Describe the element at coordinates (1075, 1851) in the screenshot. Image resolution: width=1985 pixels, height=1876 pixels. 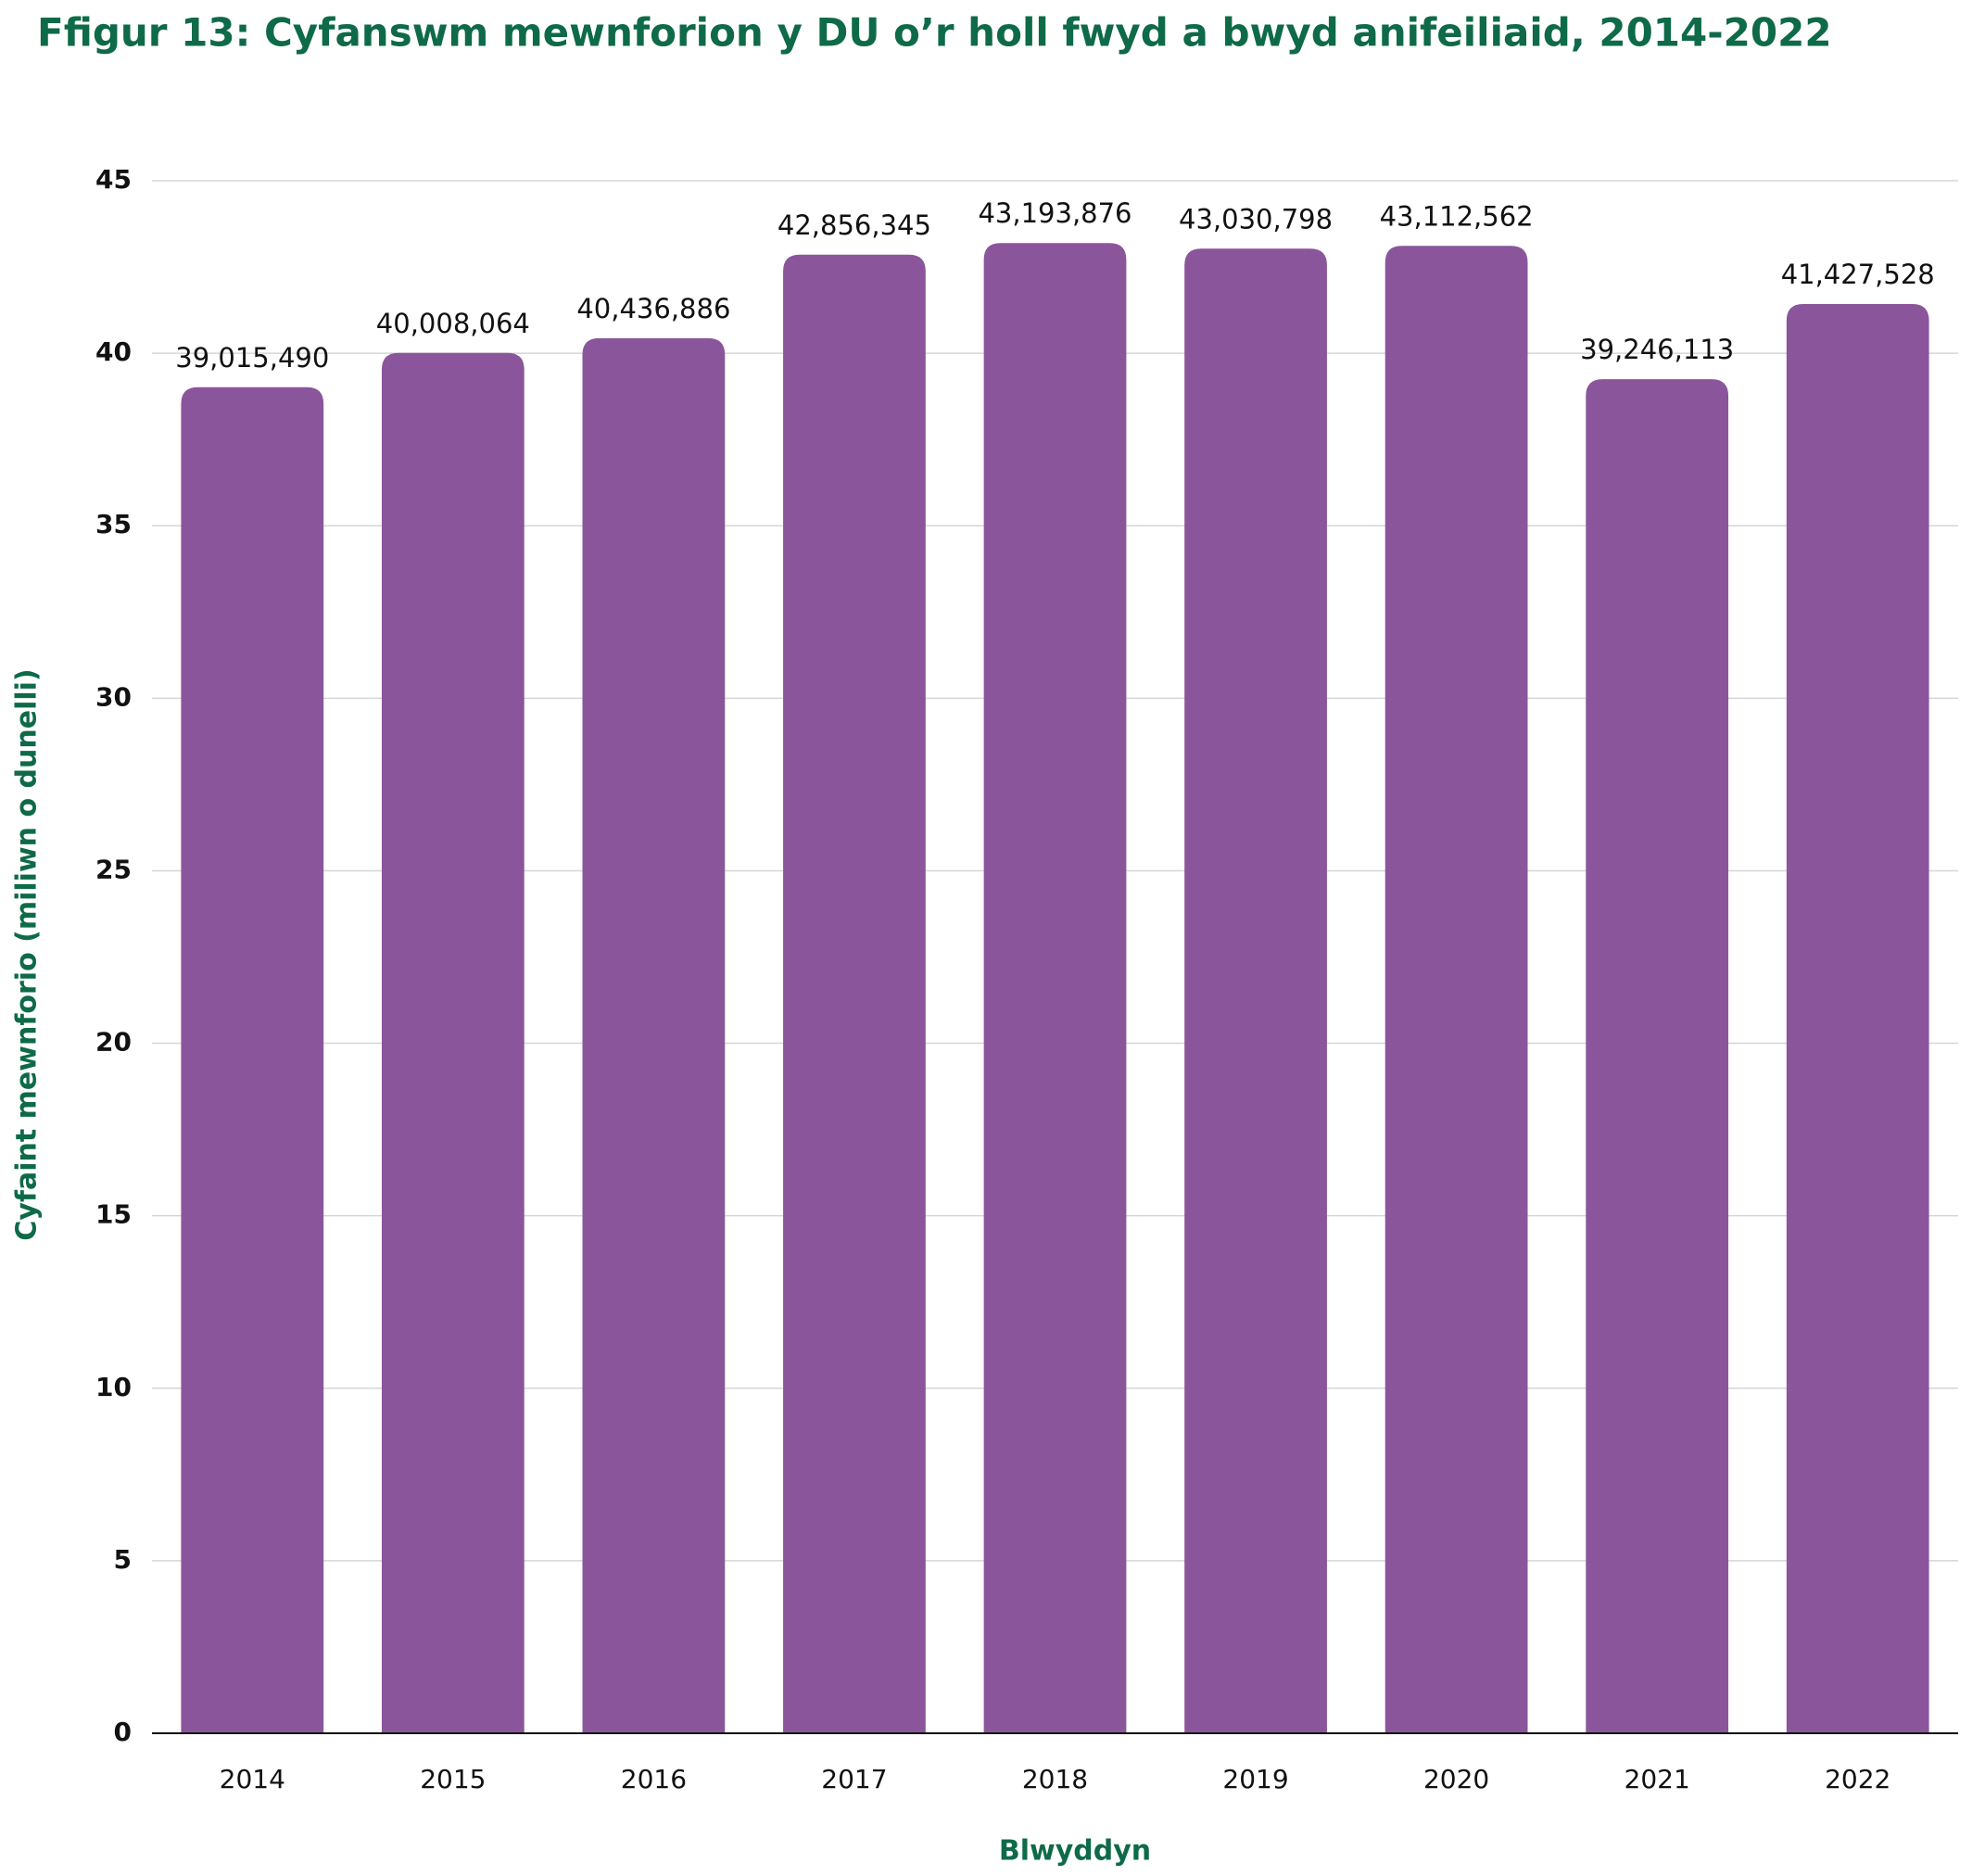
I see `x-axis-title: Blwyddyn` at that location.